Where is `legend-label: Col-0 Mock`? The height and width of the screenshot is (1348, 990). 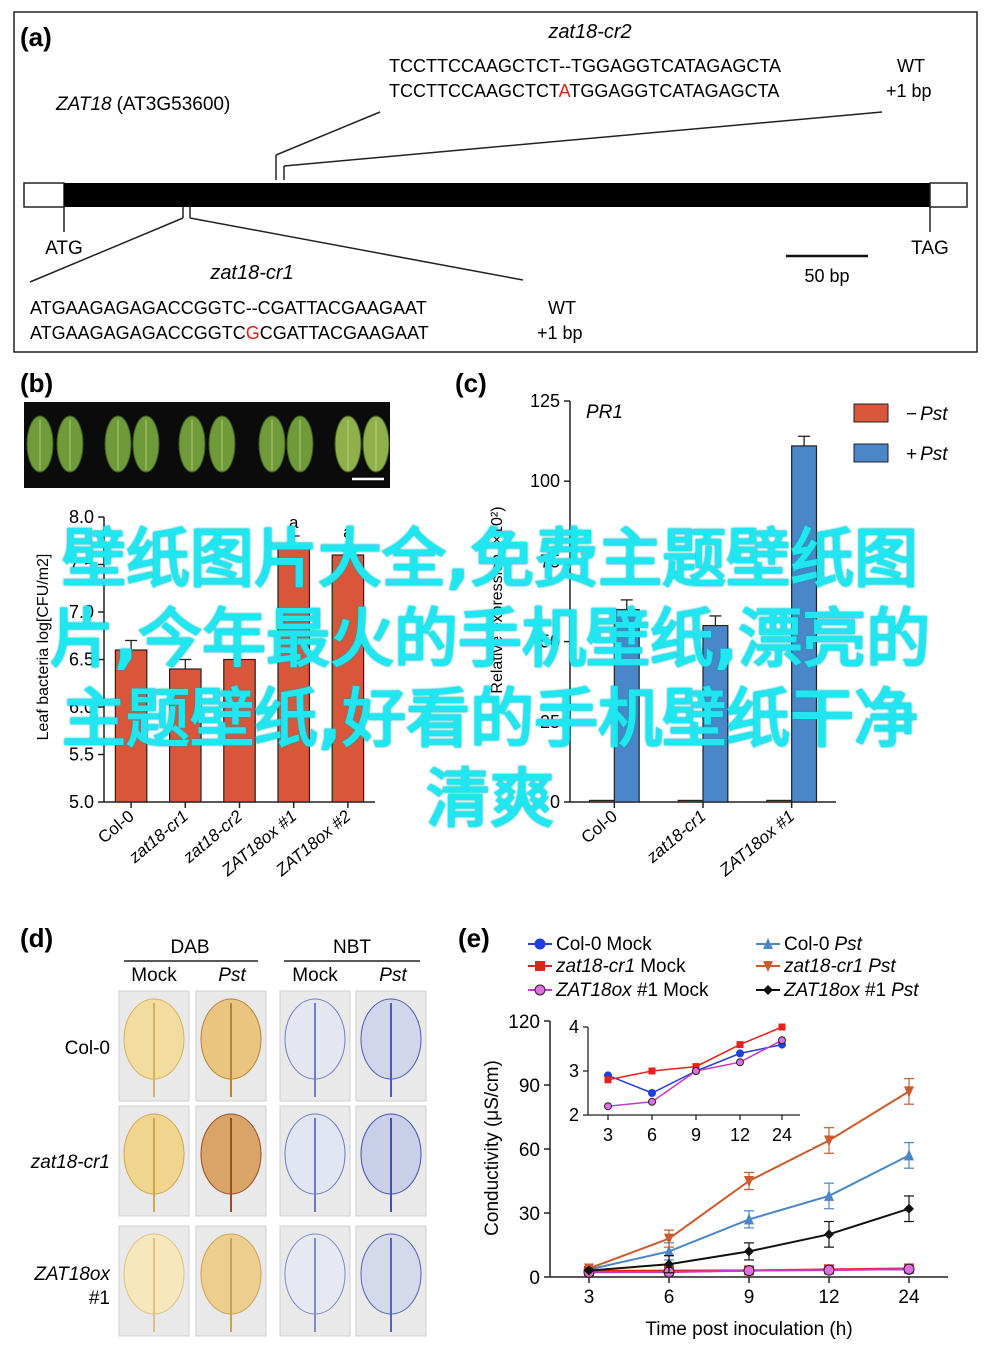
legend-label: Col-0 Mock is located at coordinates (604, 944).